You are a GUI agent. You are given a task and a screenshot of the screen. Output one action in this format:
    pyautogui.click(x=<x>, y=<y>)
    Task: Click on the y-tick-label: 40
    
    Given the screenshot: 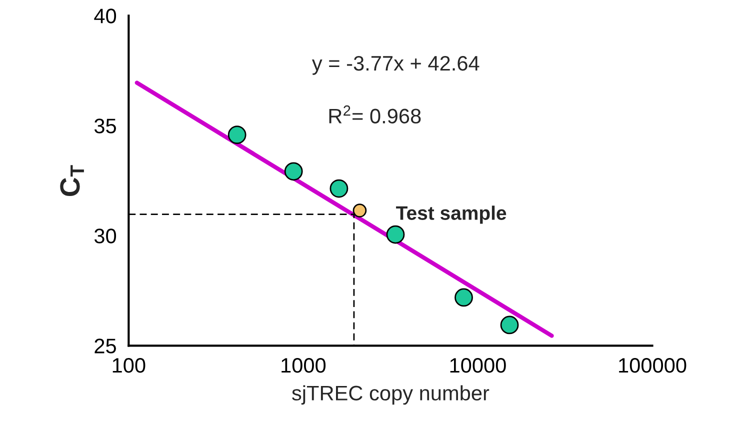 What is the action you would take?
    pyautogui.click(x=105, y=16)
    